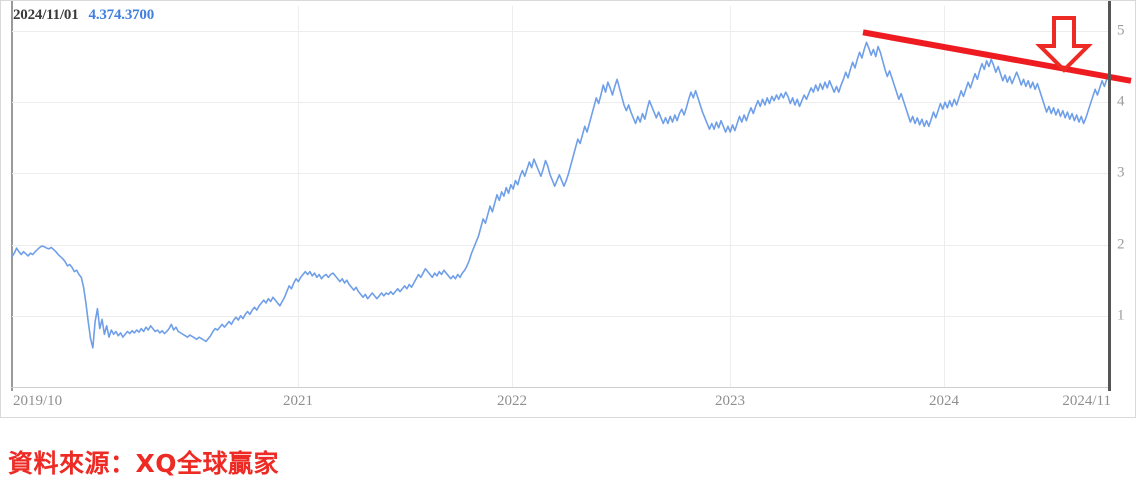 The image size is (1136, 502). Describe the element at coordinates (730, 401) in the screenshot. I see `x-axis-tick-label: 2023` at that location.